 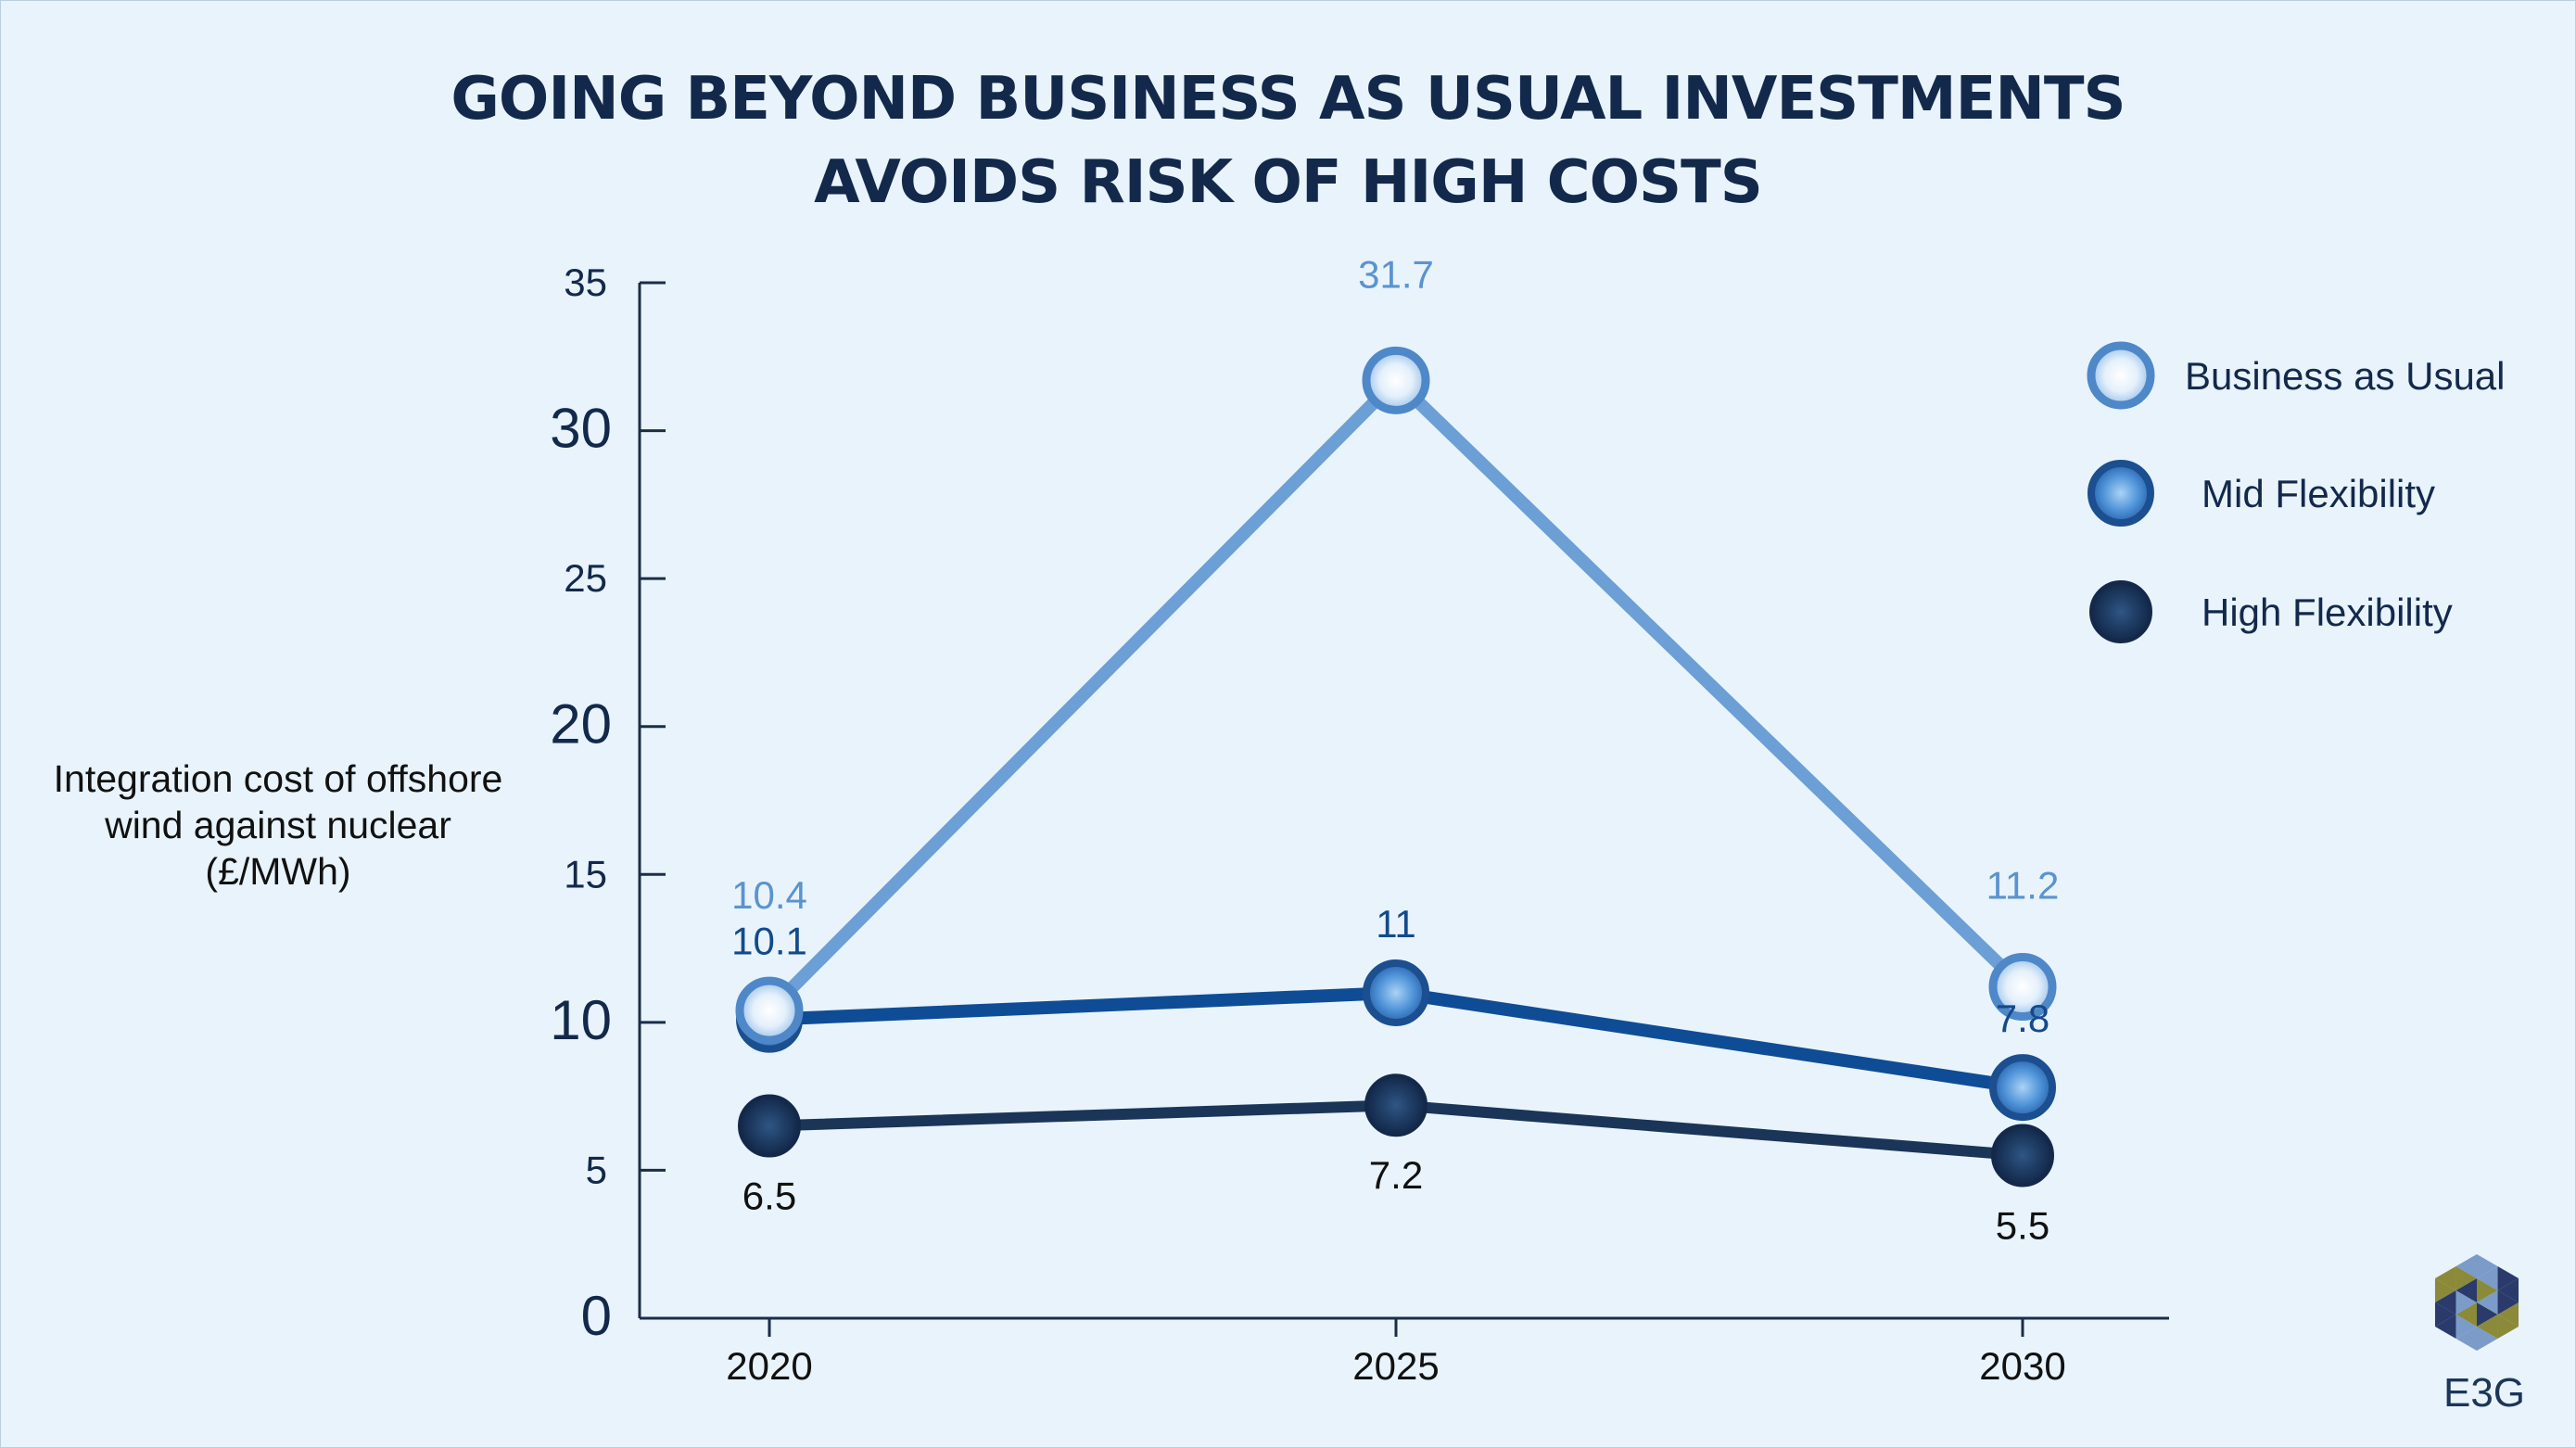 I want to click on x-tick-label: 2020, so click(x=769, y=1366).